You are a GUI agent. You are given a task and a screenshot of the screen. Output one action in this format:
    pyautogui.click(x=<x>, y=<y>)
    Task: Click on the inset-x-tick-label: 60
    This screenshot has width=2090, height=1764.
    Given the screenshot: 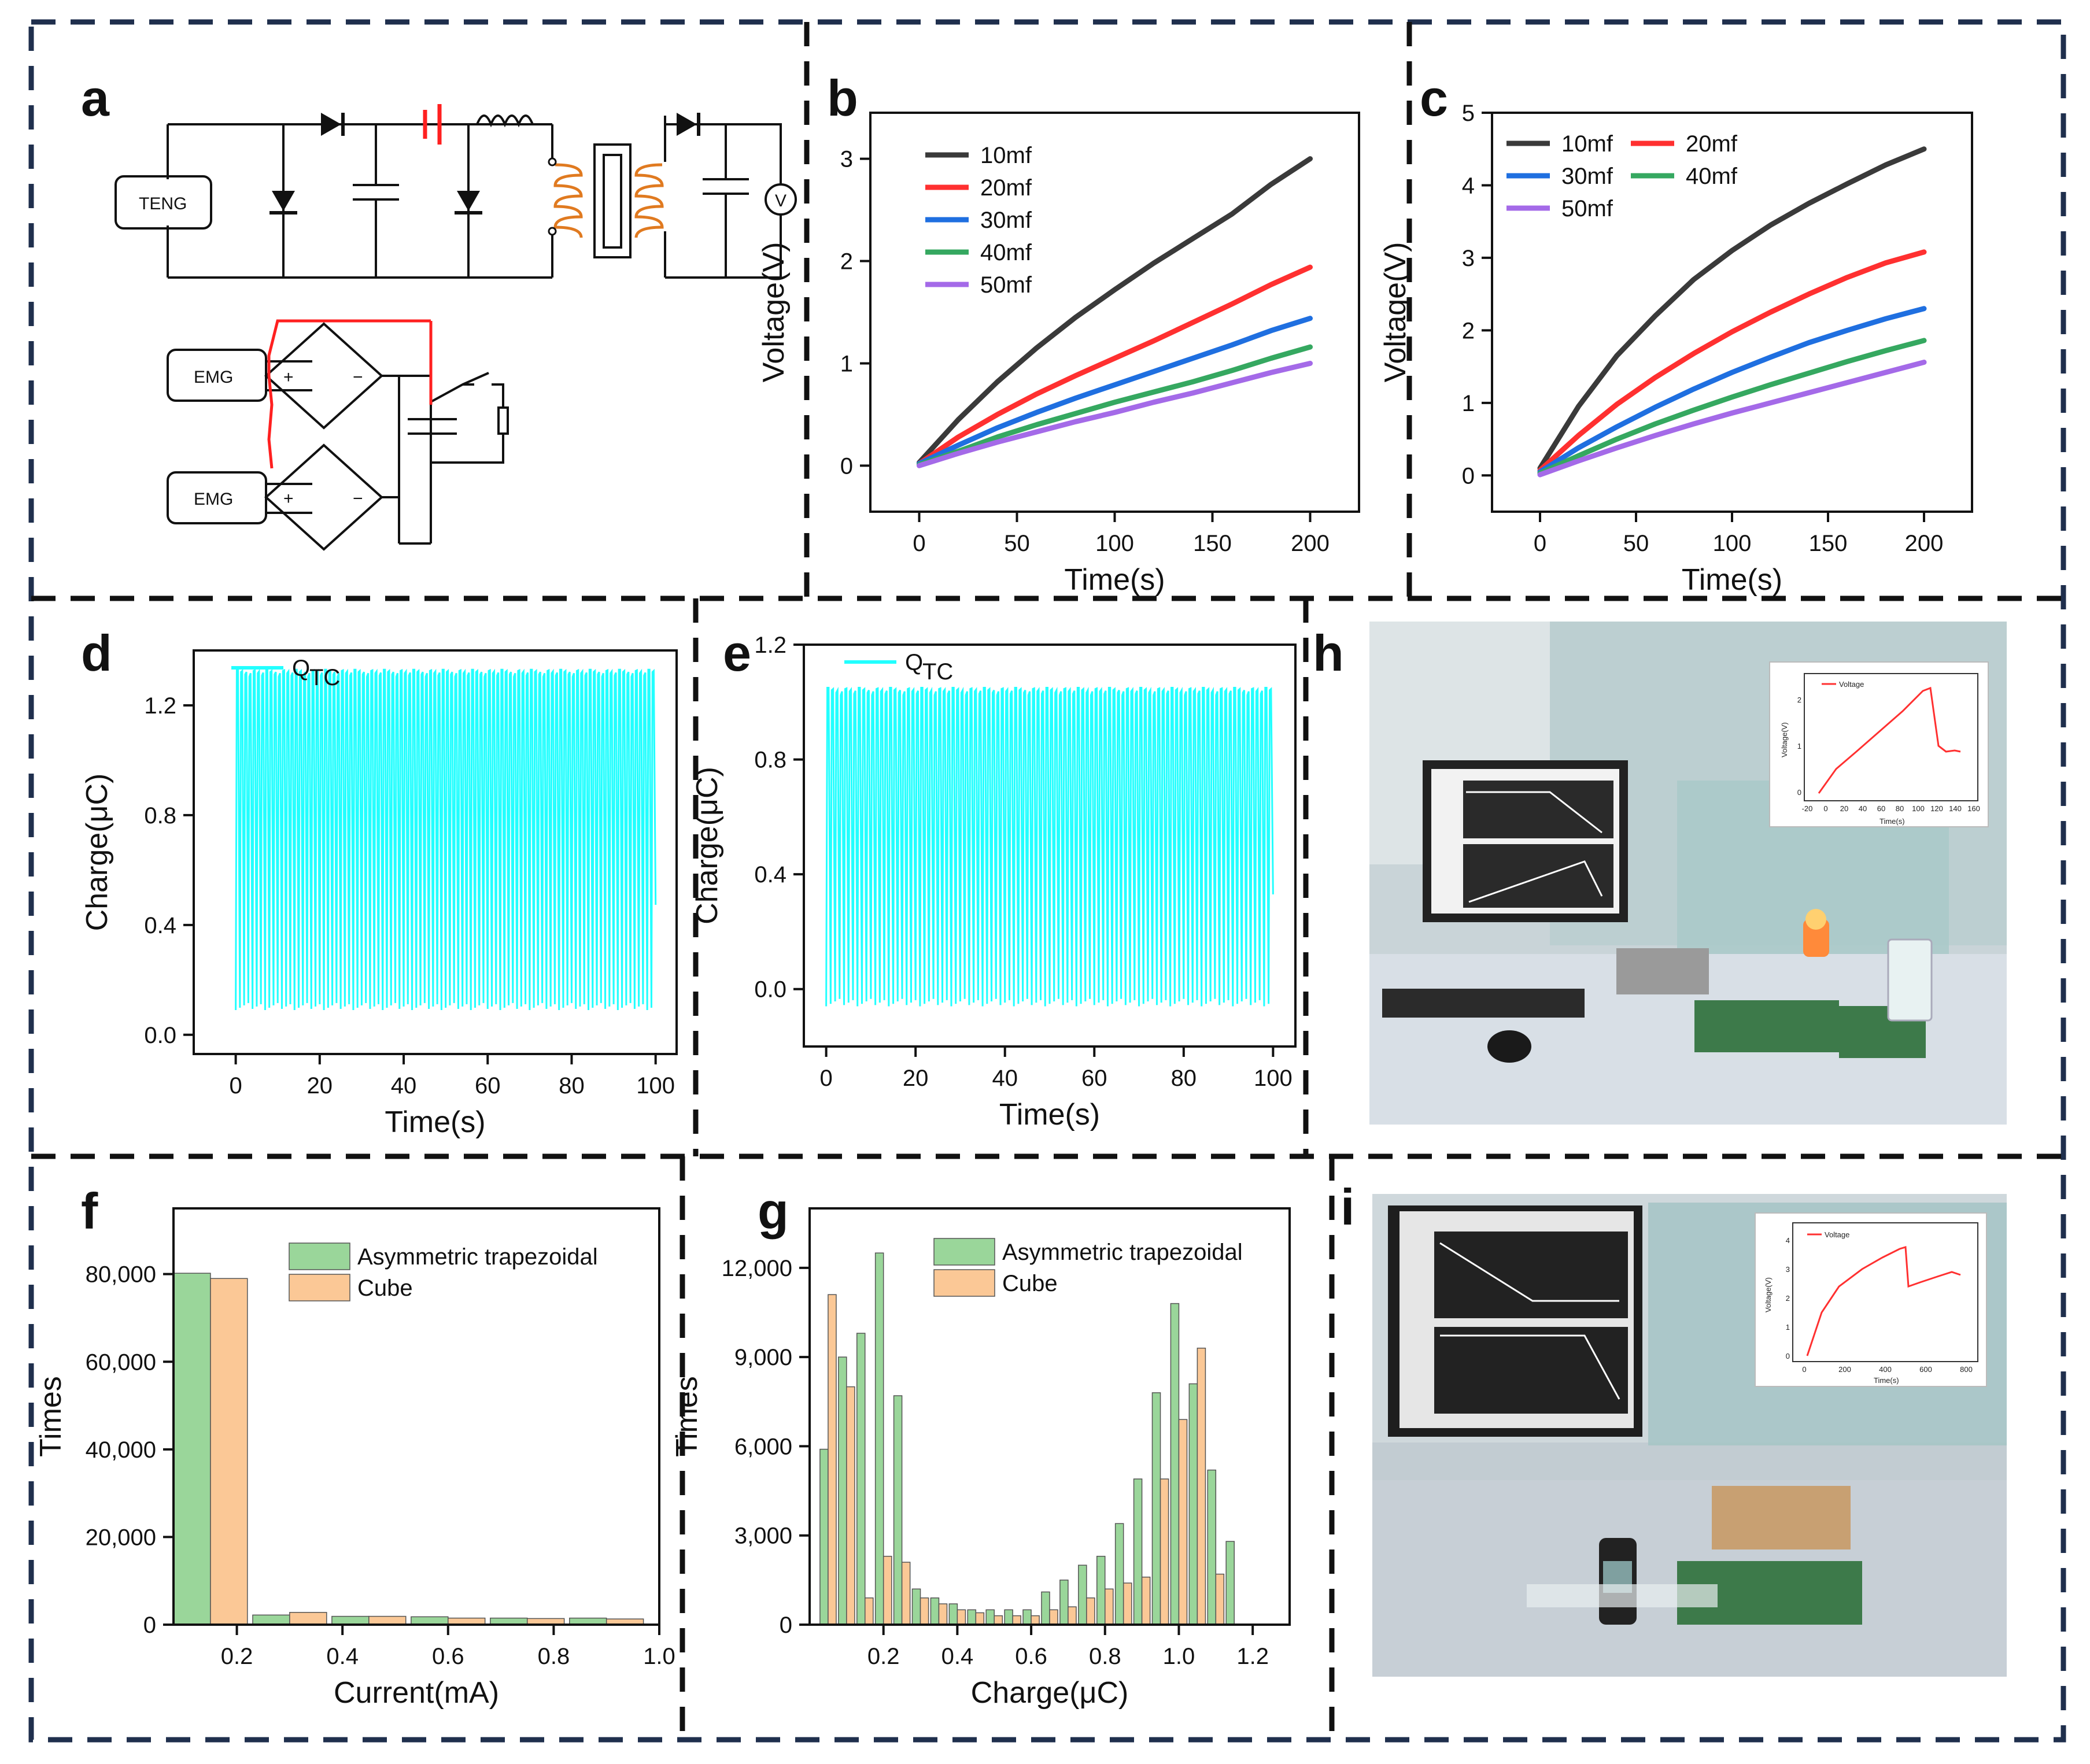 What is the action you would take?
    pyautogui.click(x=1881, y=809)
    